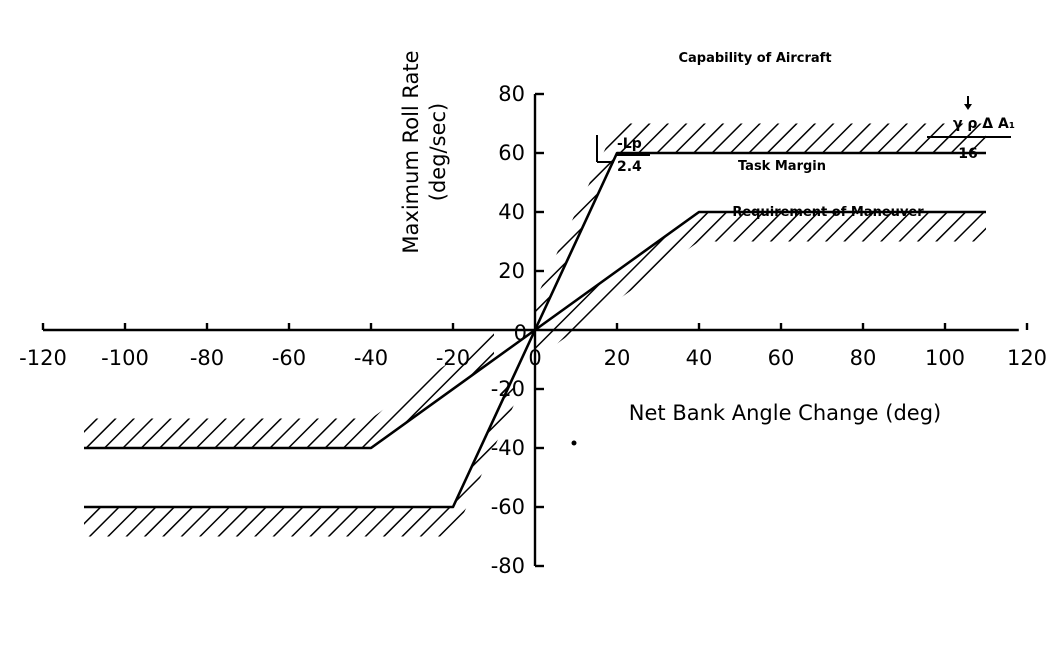 The height and width of the screenshot is (654, 1049). I want to click on slope-numerator: -Lp, so click(629, 144).